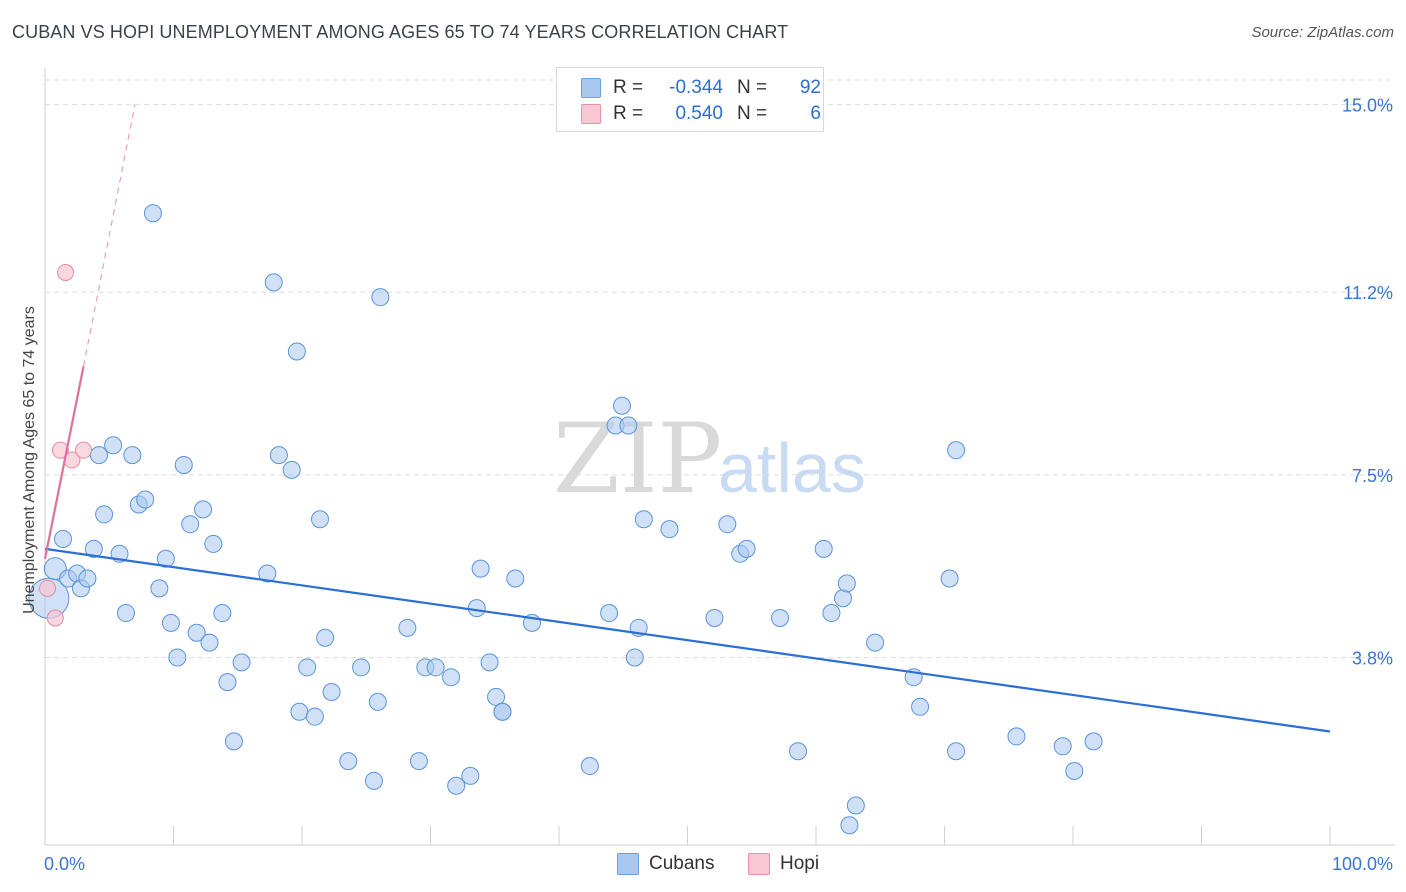 Image resolution: width=1406 pixels, height=892 pixels. Describe the element at coordinates (810, 87) in the screenshot. I see `n-value: 92` at that location.